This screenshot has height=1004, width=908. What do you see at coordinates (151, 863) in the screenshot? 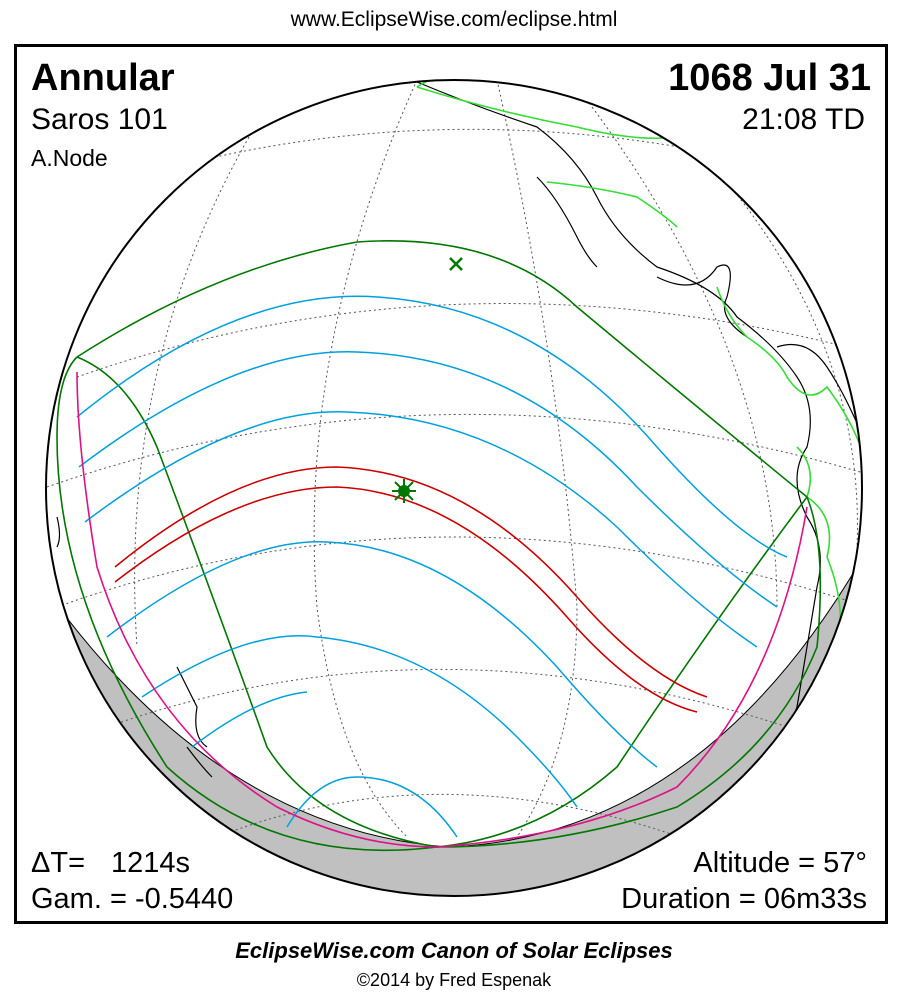
I see `delta-t-value: 1214s` at bounding box center [151, 863].